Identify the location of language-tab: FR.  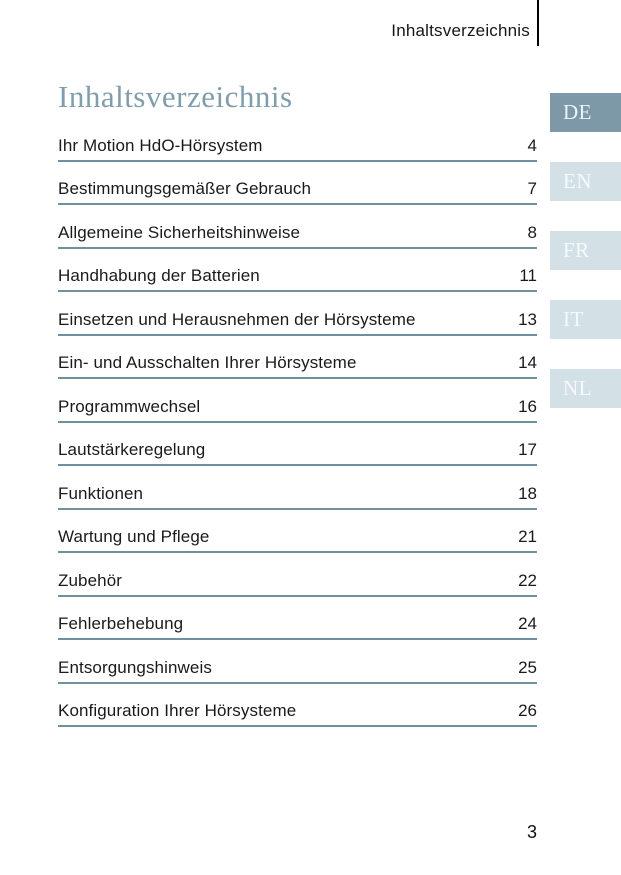
(585, 250).